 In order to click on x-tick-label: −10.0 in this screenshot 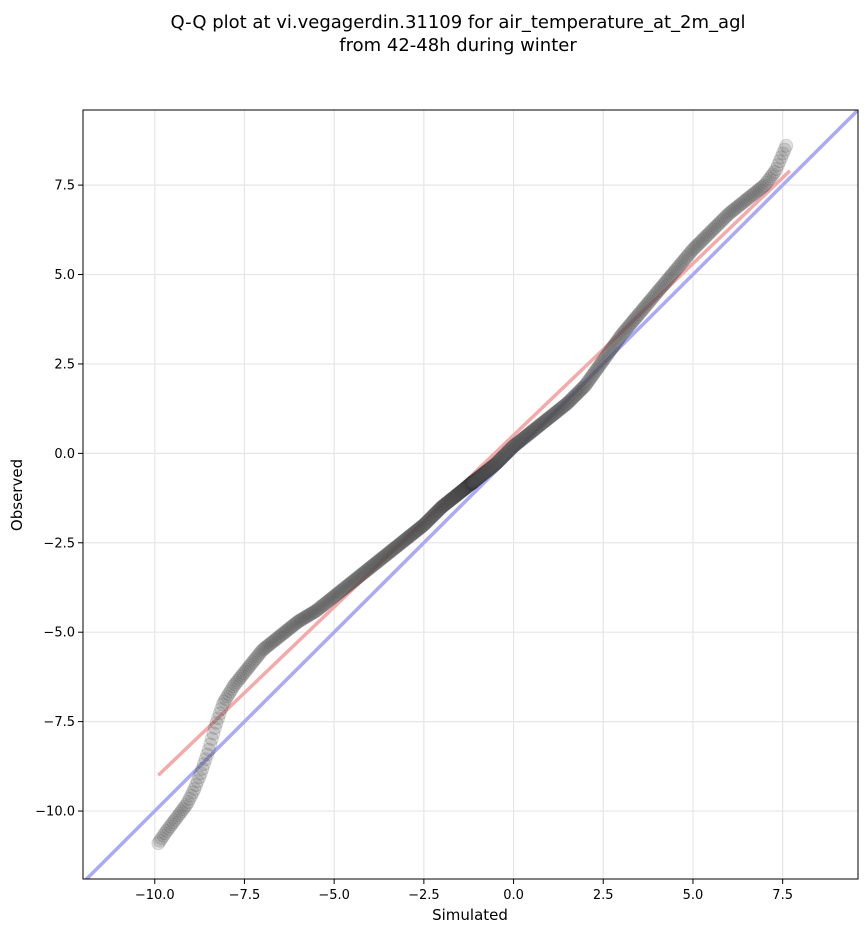, I will do `click(155, 895)`.